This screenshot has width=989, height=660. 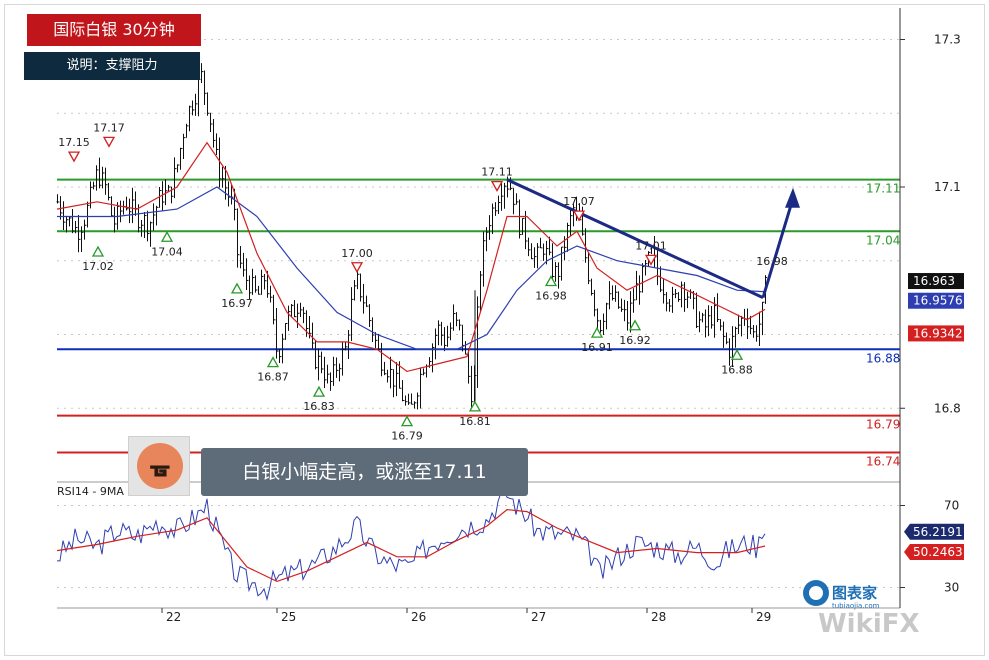 I want to click on logo-box: ᚗ, so click(x=159, y=466).